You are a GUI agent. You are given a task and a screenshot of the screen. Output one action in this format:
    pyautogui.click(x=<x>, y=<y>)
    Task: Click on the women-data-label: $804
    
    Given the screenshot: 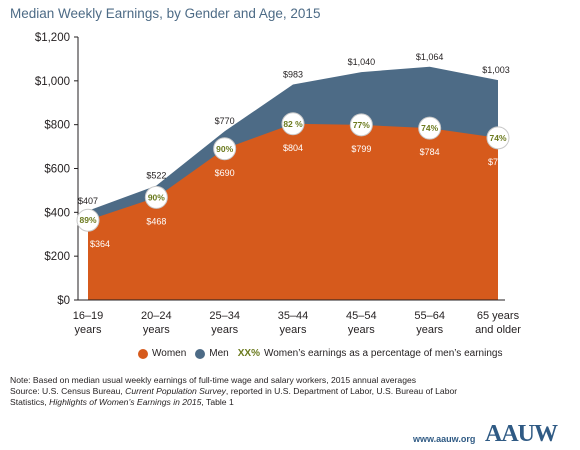 What is the action you would take?
    pyautogui.click(x=293, y=148)
    